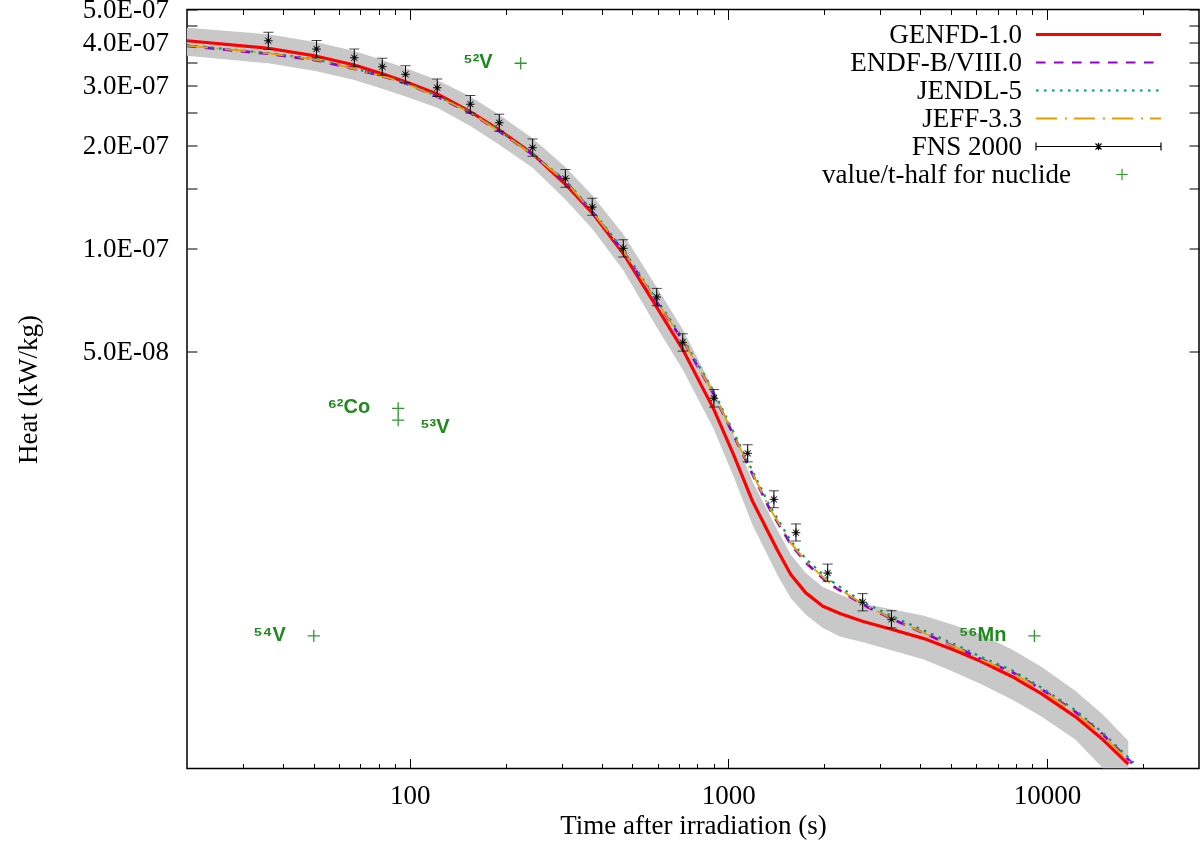  I want to click on legend-label: ENDF-B/VIII.0, so click(936, 61).